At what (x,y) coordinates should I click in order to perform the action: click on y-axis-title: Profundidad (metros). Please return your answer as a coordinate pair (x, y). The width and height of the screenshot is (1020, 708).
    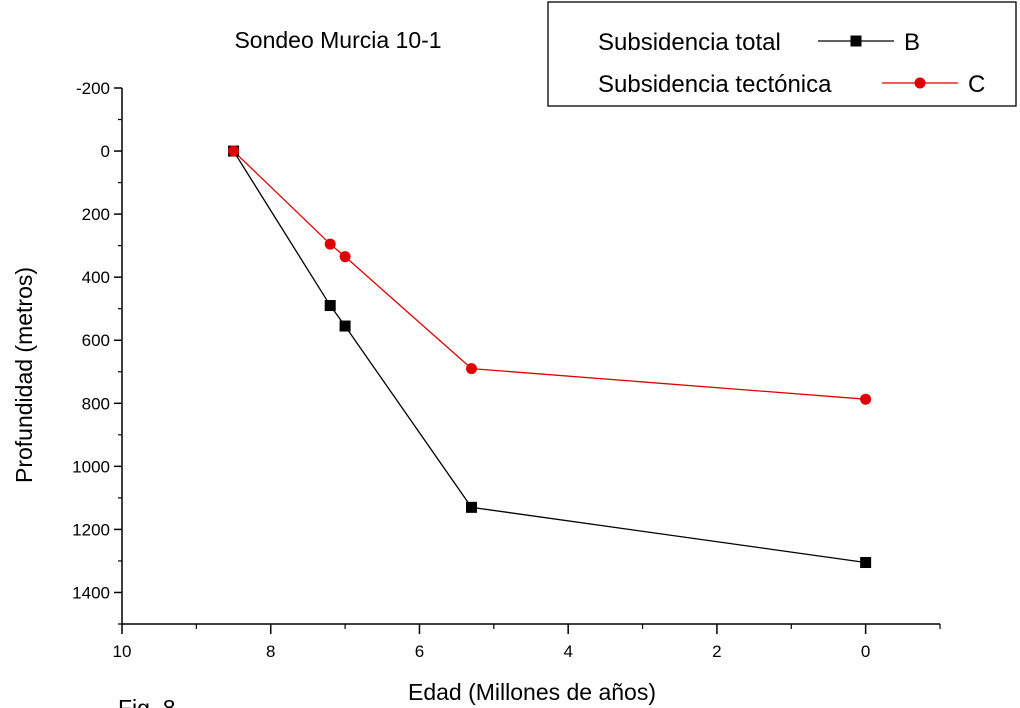
    Looking at the image, I should click on (24, 375).